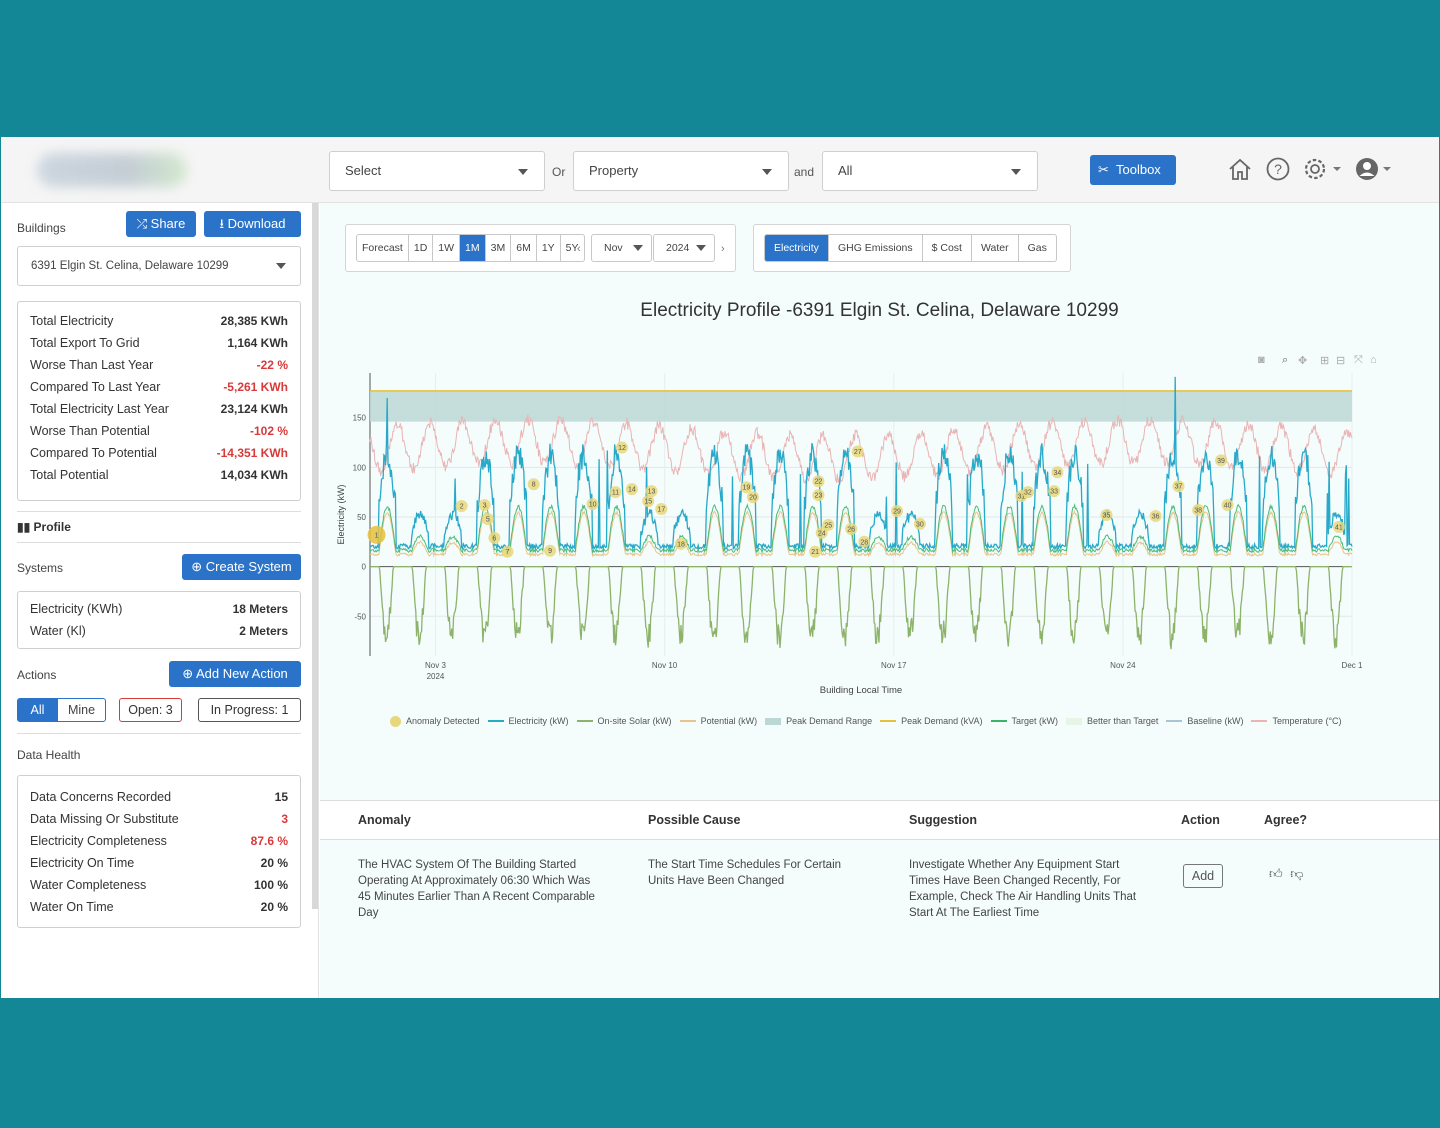  What do you see at coordinates (661, 510) in the screenshot?
I see `anomaly-marker-label: 17` at bounding box center [661, 510].